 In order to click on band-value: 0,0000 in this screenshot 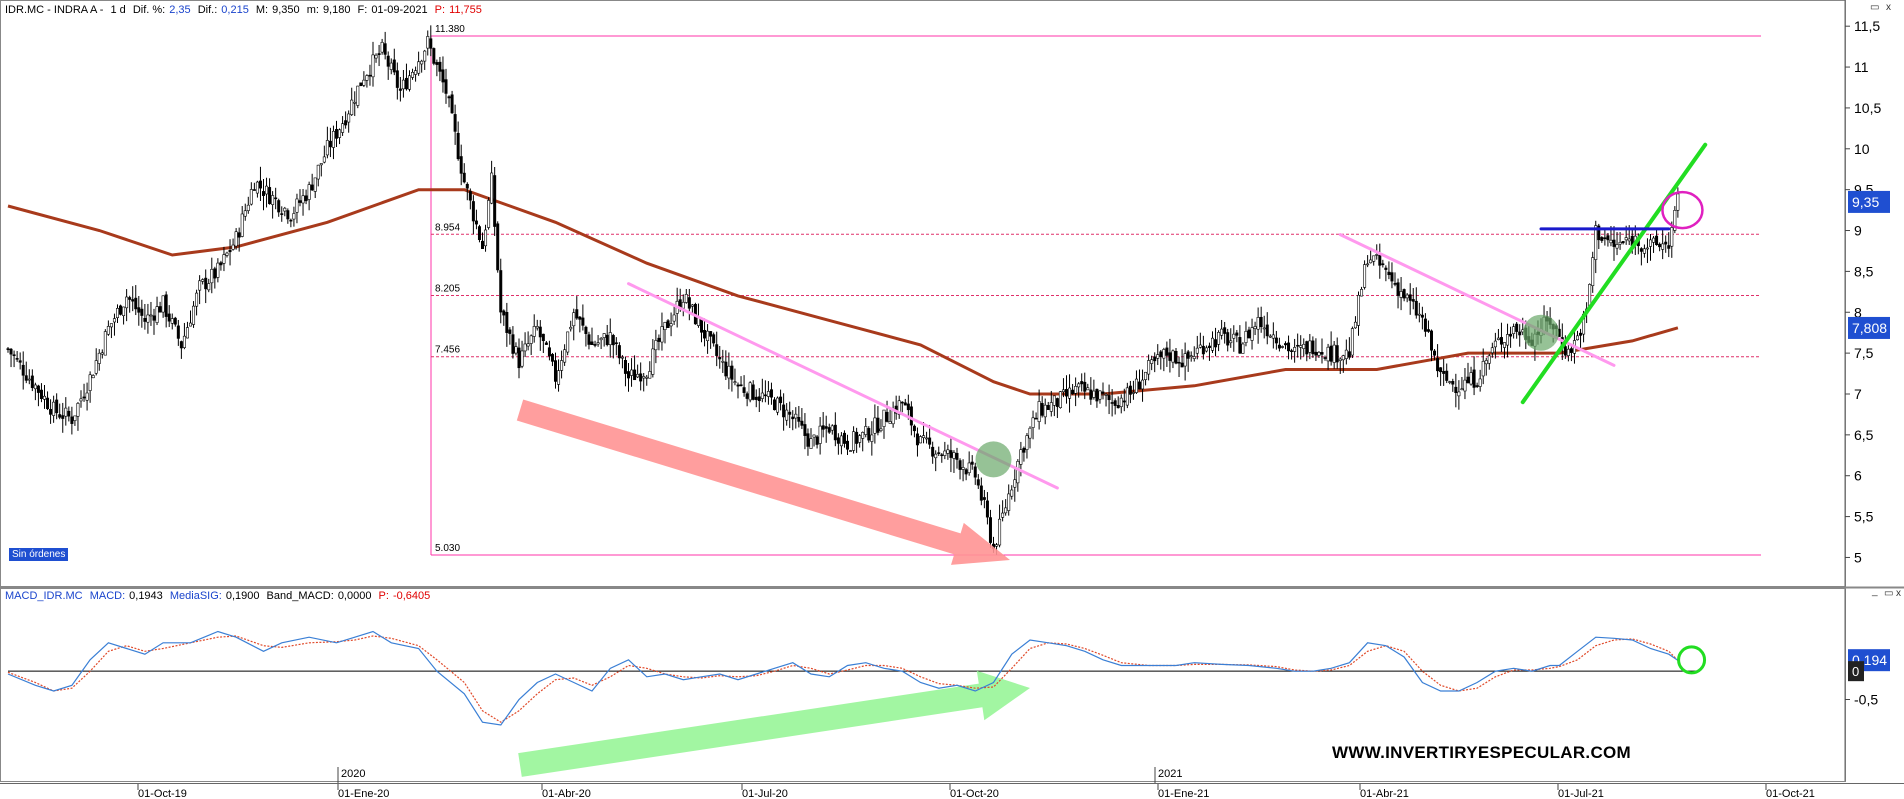, I will do `click(354, 596)`.